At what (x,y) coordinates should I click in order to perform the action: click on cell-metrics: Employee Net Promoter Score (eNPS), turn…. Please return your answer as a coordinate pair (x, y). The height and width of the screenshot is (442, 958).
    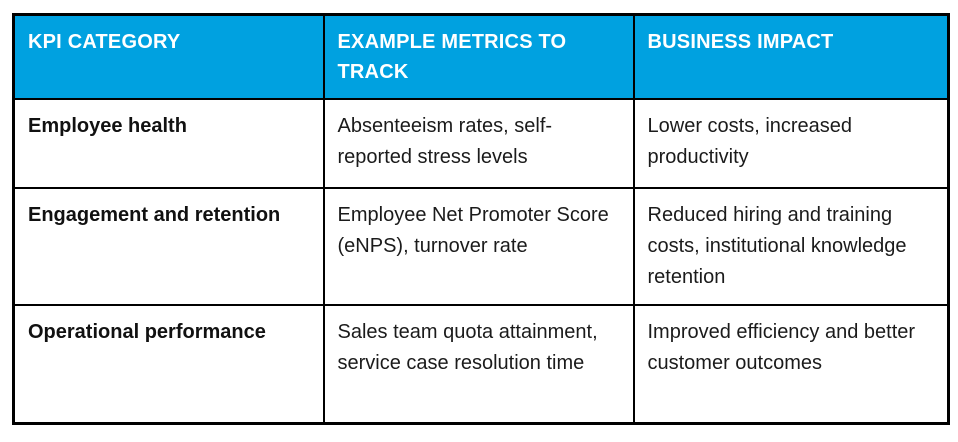
    Looking at the image, I should click on (478, 246).